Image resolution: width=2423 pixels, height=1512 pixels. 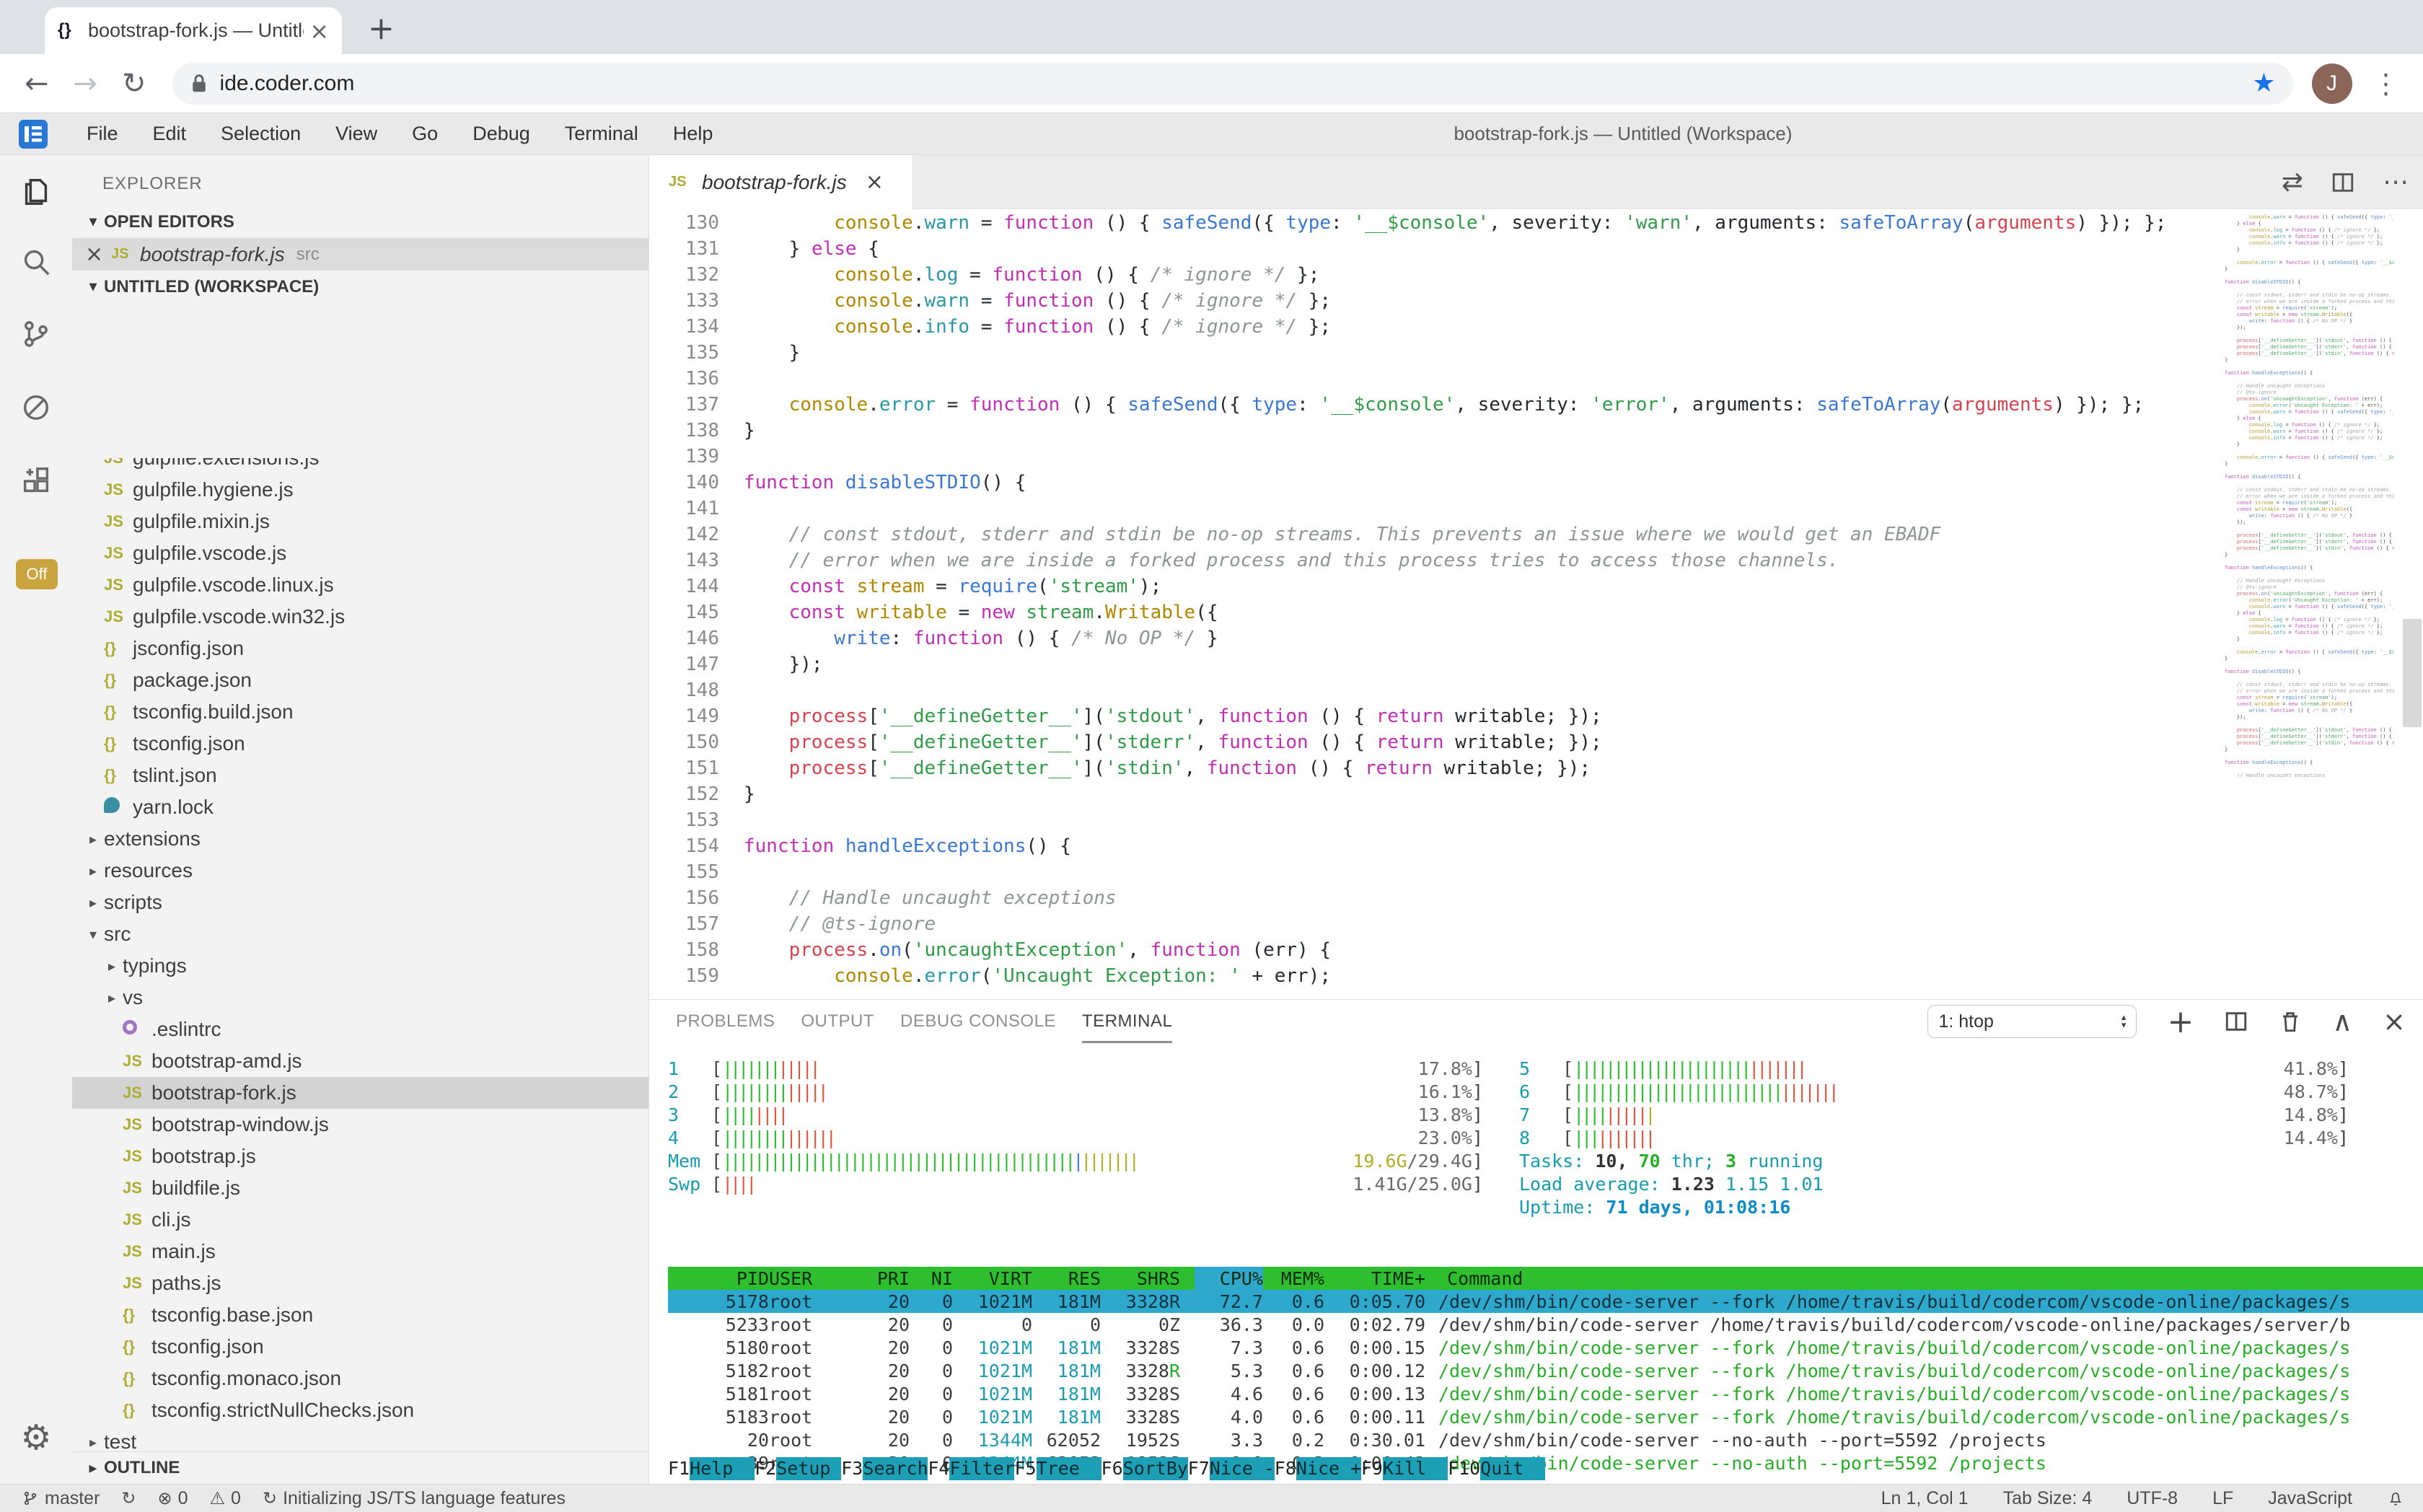 What do you see at coordinates (809, 1469) in the screenshot?
I see `htop-fkey-label: Setup` at bounding box center [809, 1469].